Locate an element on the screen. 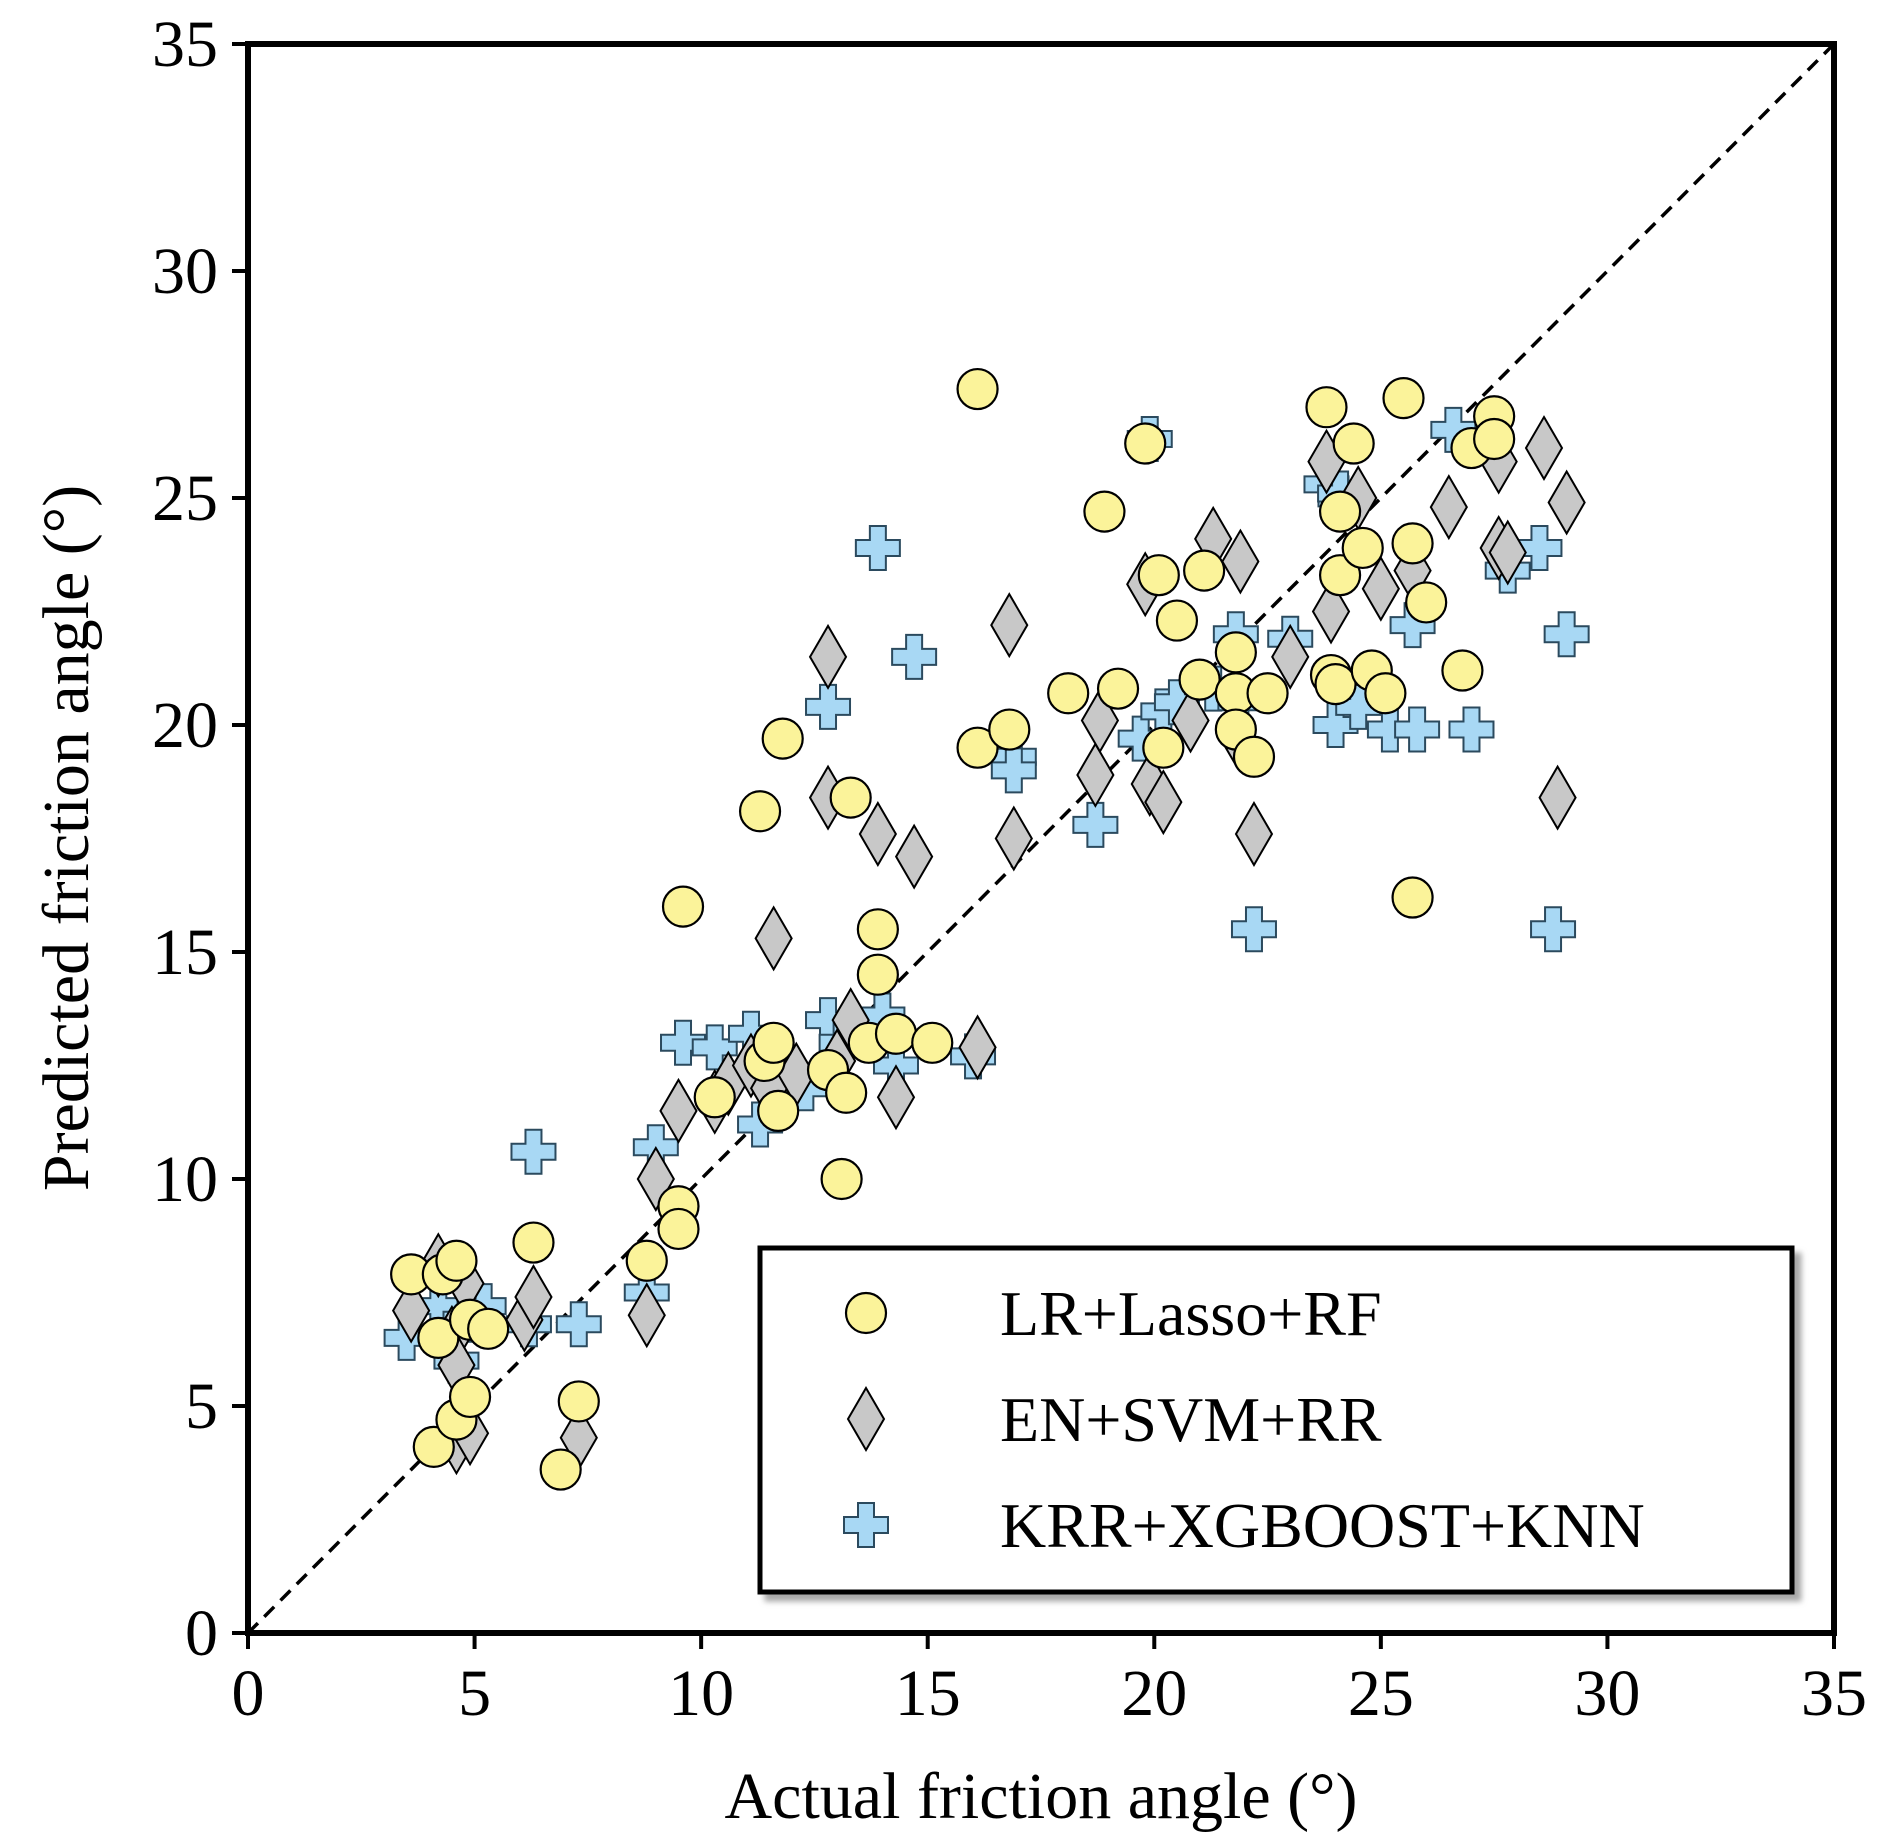 This screenshot has width=1883, height=1846. y-tick-label: 15 is located at coordinates (185, 952).